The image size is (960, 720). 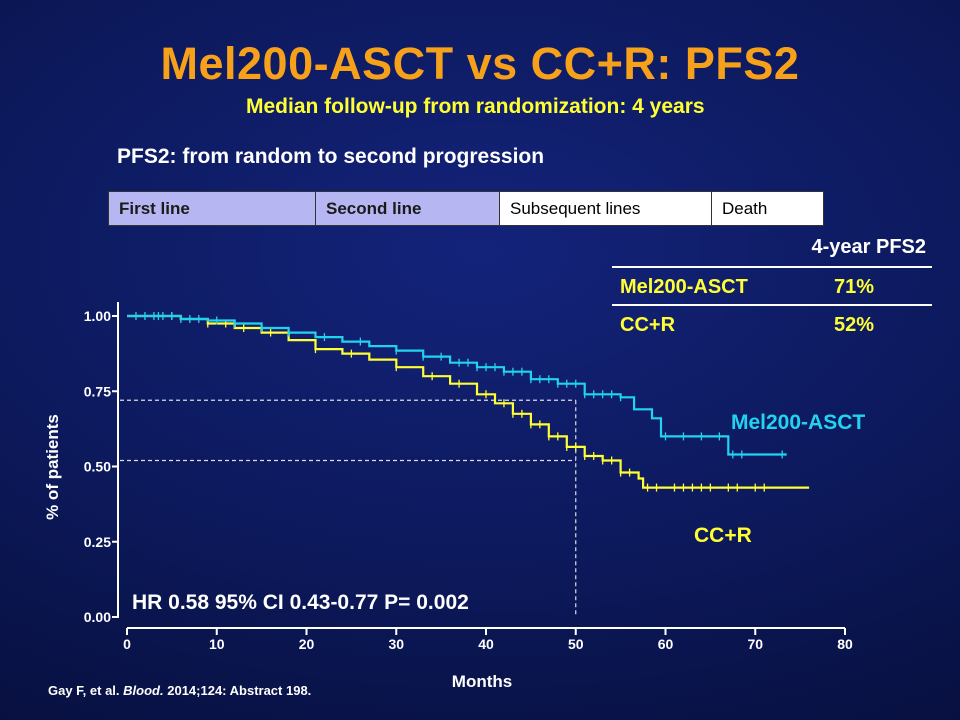 I want to click on x-tick-label: 20, so click(x=307, y=644).